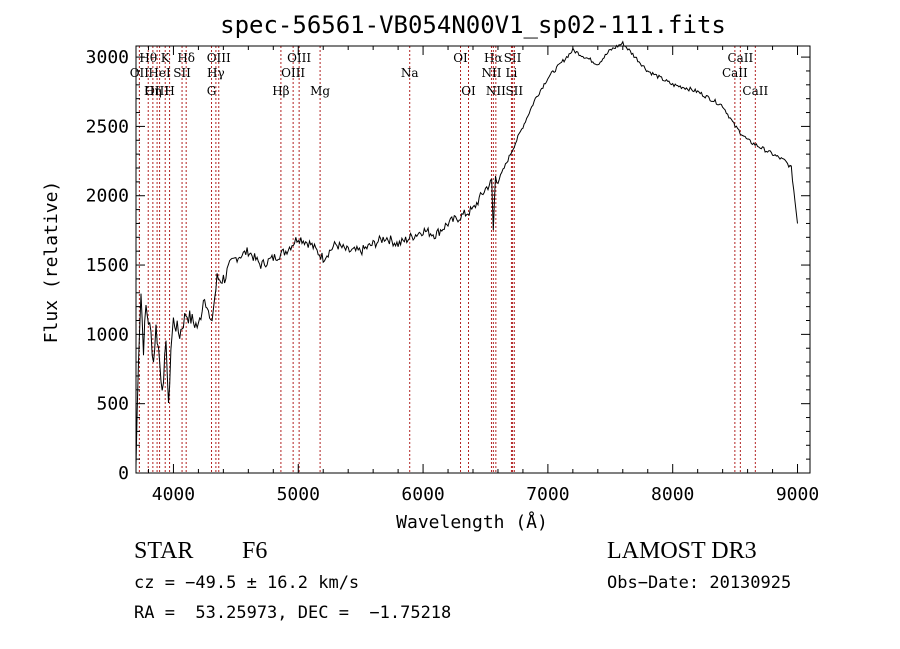 This screenshot has width=900, height=649. I want to click on class-label: STAR, so click(164, 551).